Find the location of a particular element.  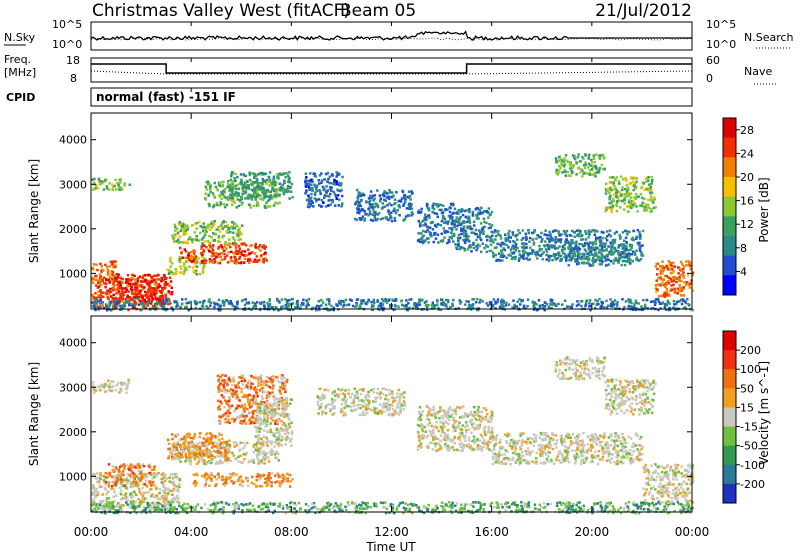

nave-label: Nave is located at coordinates (758, 71).